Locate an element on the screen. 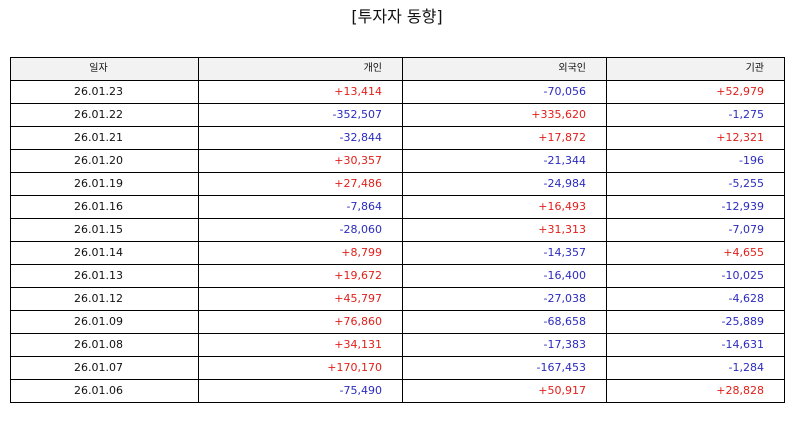 The height and width of the screenshot is (425, 794). table-row: 26.01.14 +8,799 -14,357 +4,655 is located at coordinates (397, 253).